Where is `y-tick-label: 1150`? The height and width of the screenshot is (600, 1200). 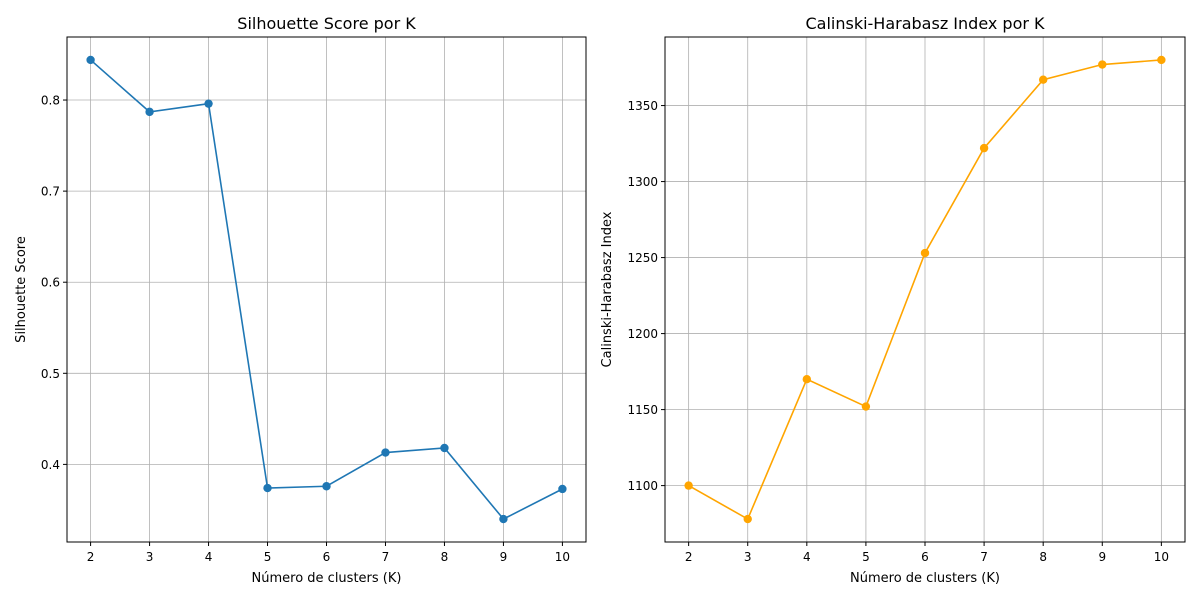
y-tick-label: 1150 is located at coordinates (642, 410).